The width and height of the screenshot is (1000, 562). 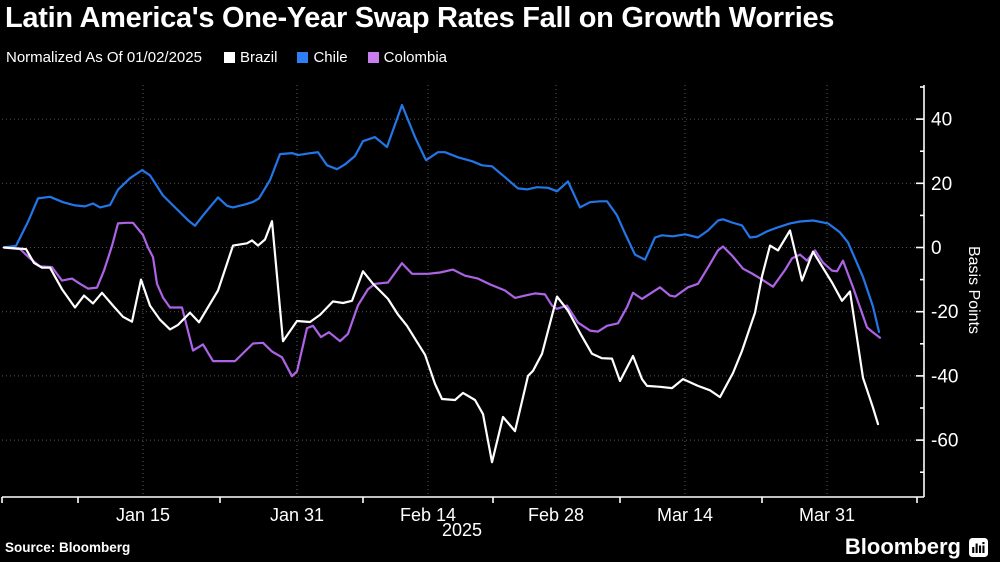 What do you see at coordinates (373, 57) in the screenshot?
I see `colombia-swatch-icon` at bounding box center [373, 57].